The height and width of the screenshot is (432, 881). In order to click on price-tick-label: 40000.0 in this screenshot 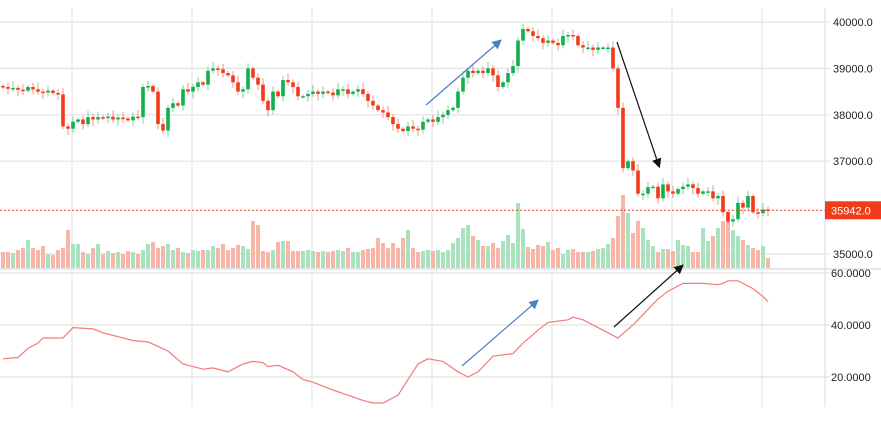, I will do `click(853, 23)`.